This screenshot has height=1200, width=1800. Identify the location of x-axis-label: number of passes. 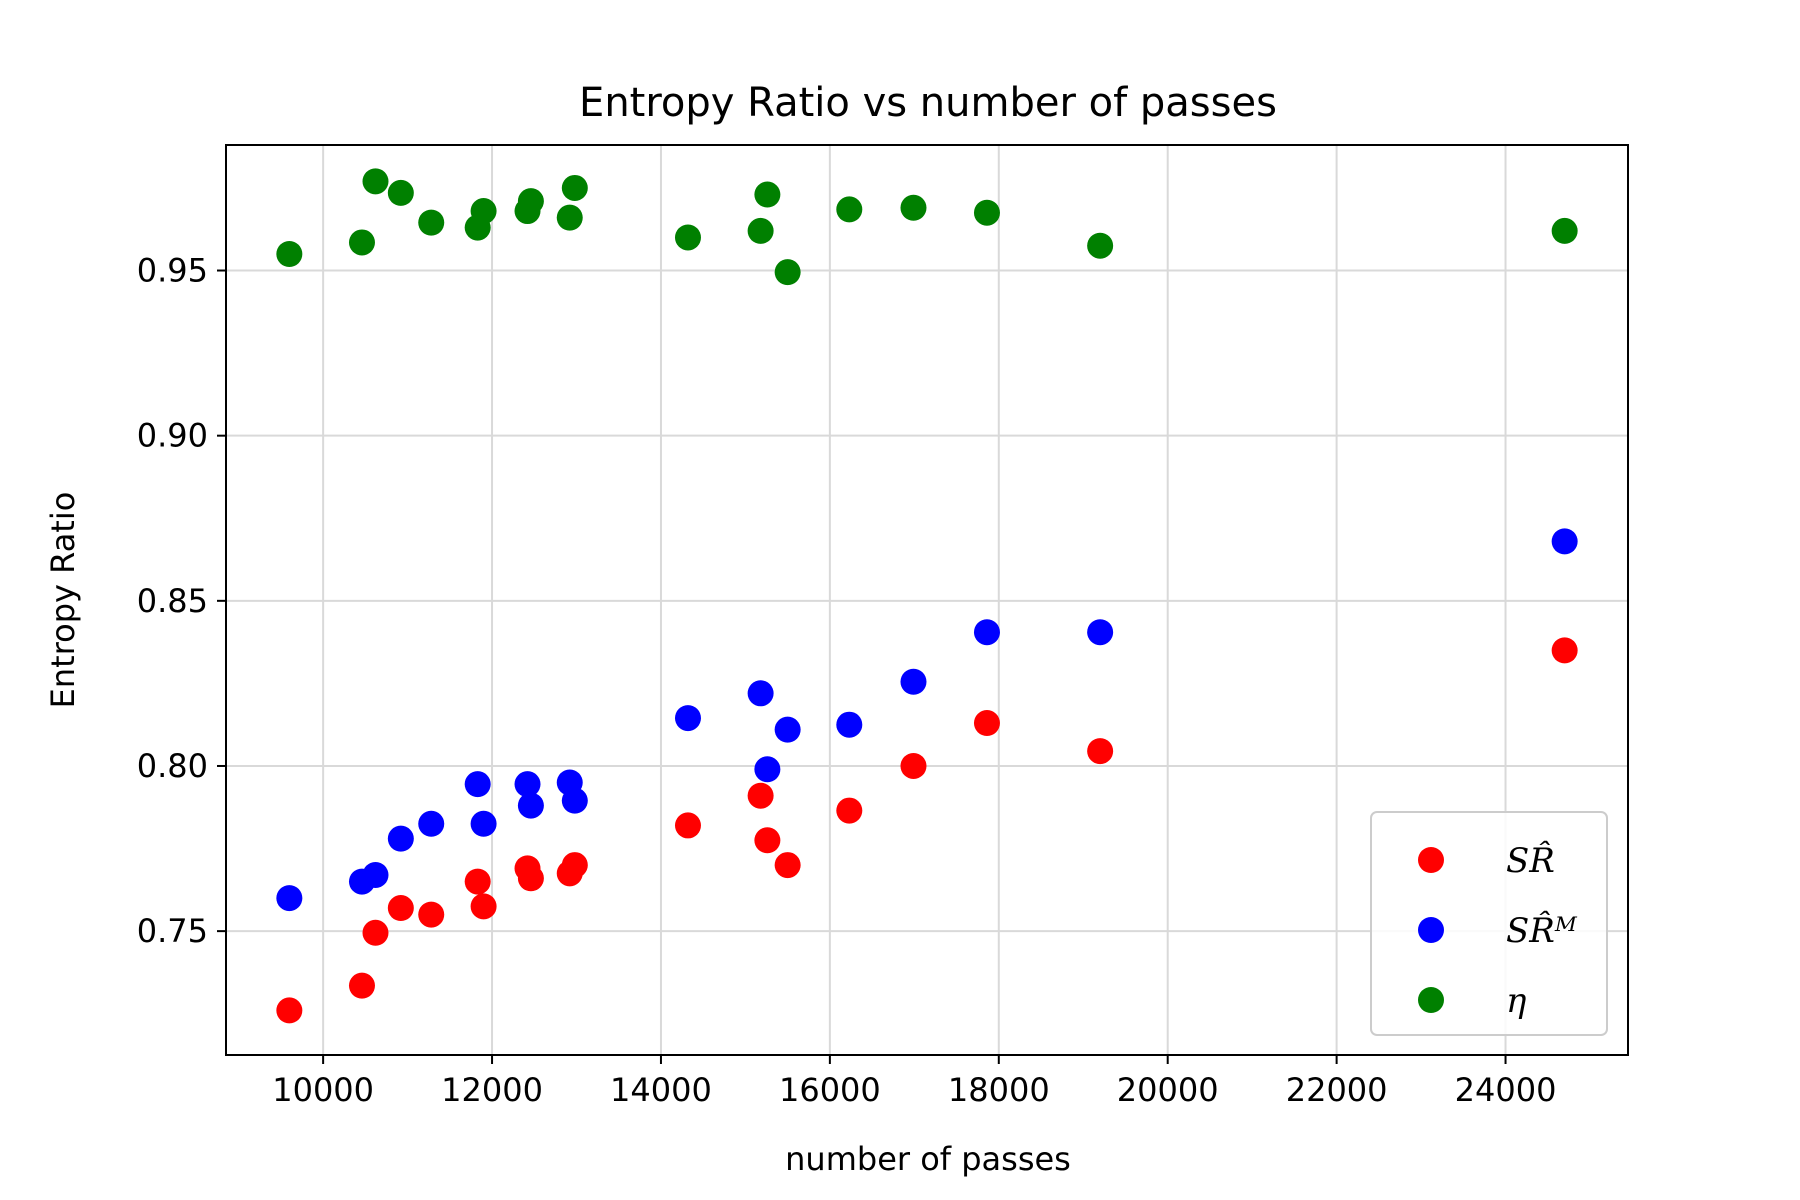
(928, 1159).